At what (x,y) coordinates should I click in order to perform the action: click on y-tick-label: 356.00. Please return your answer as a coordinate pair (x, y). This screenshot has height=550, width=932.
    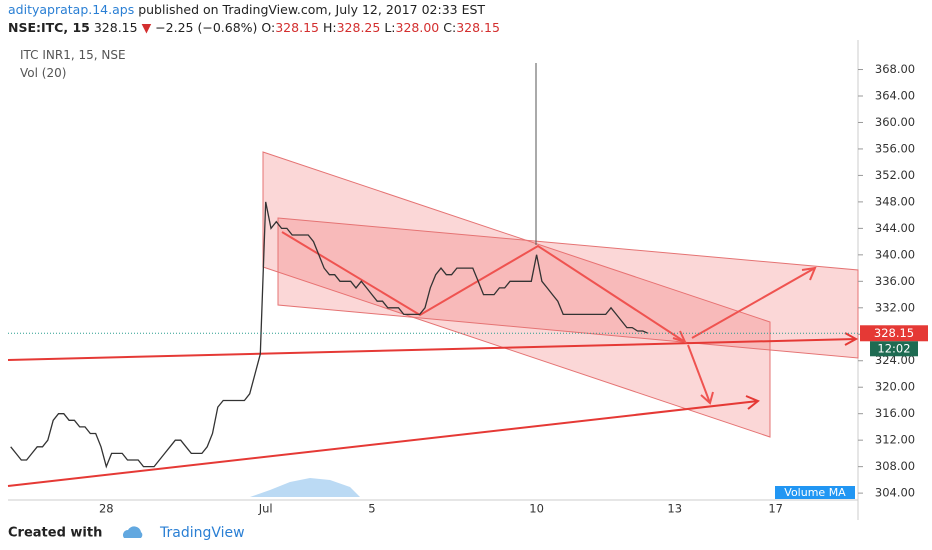
    Looking at the image, I should click on (895, 148).